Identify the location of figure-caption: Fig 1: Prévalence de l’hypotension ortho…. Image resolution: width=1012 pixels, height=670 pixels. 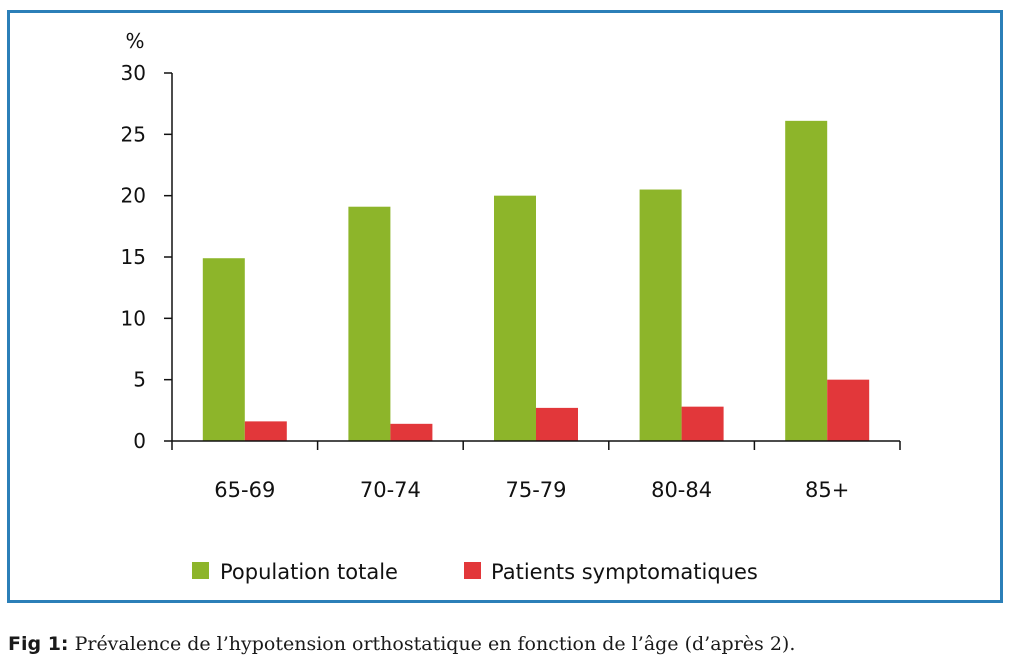
(401, 644).